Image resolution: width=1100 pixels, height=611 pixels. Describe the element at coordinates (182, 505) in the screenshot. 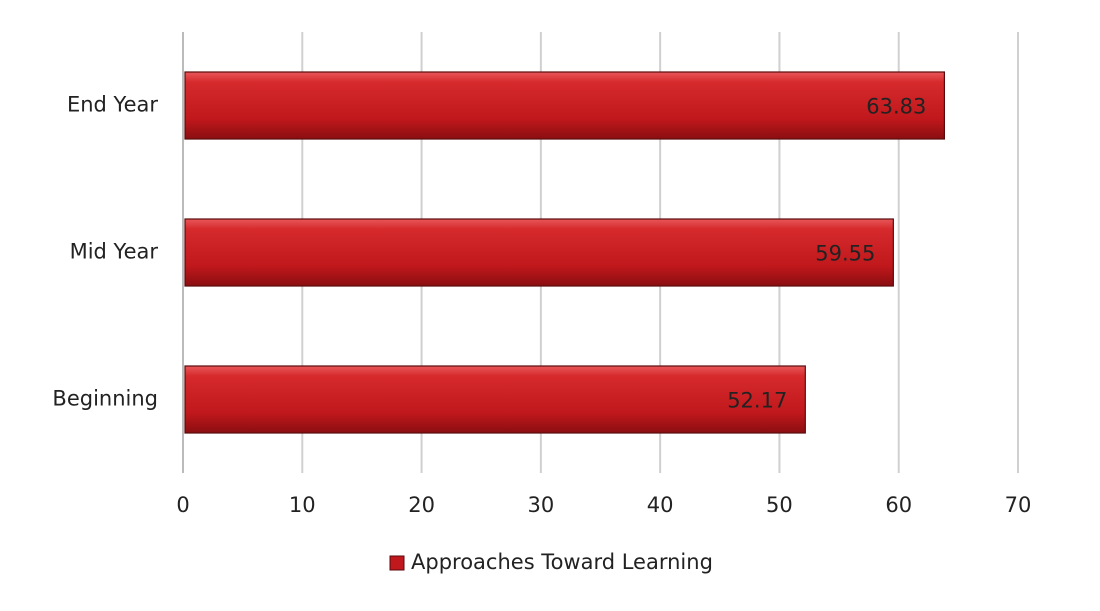

I see `x-tick-label: 0` at that location.